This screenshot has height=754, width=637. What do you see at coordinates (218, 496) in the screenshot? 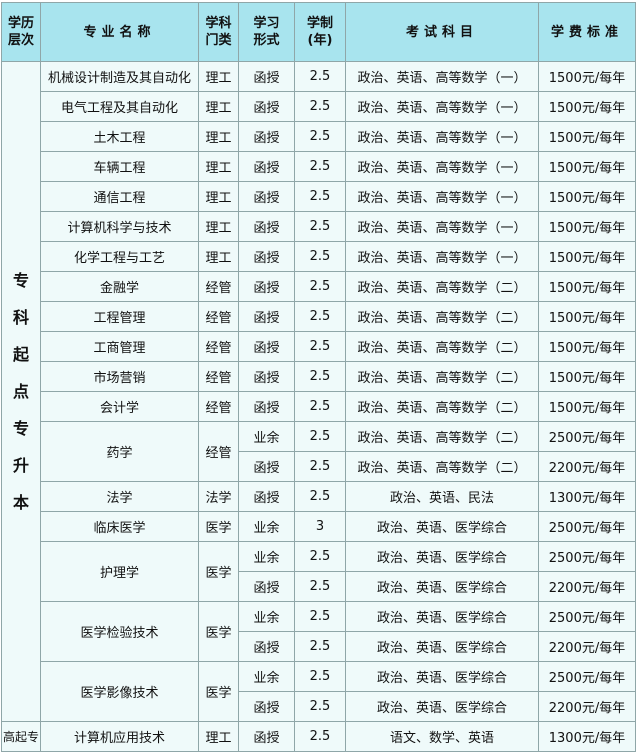
I see `major-category: 法学` at bounding box center [218, 496].